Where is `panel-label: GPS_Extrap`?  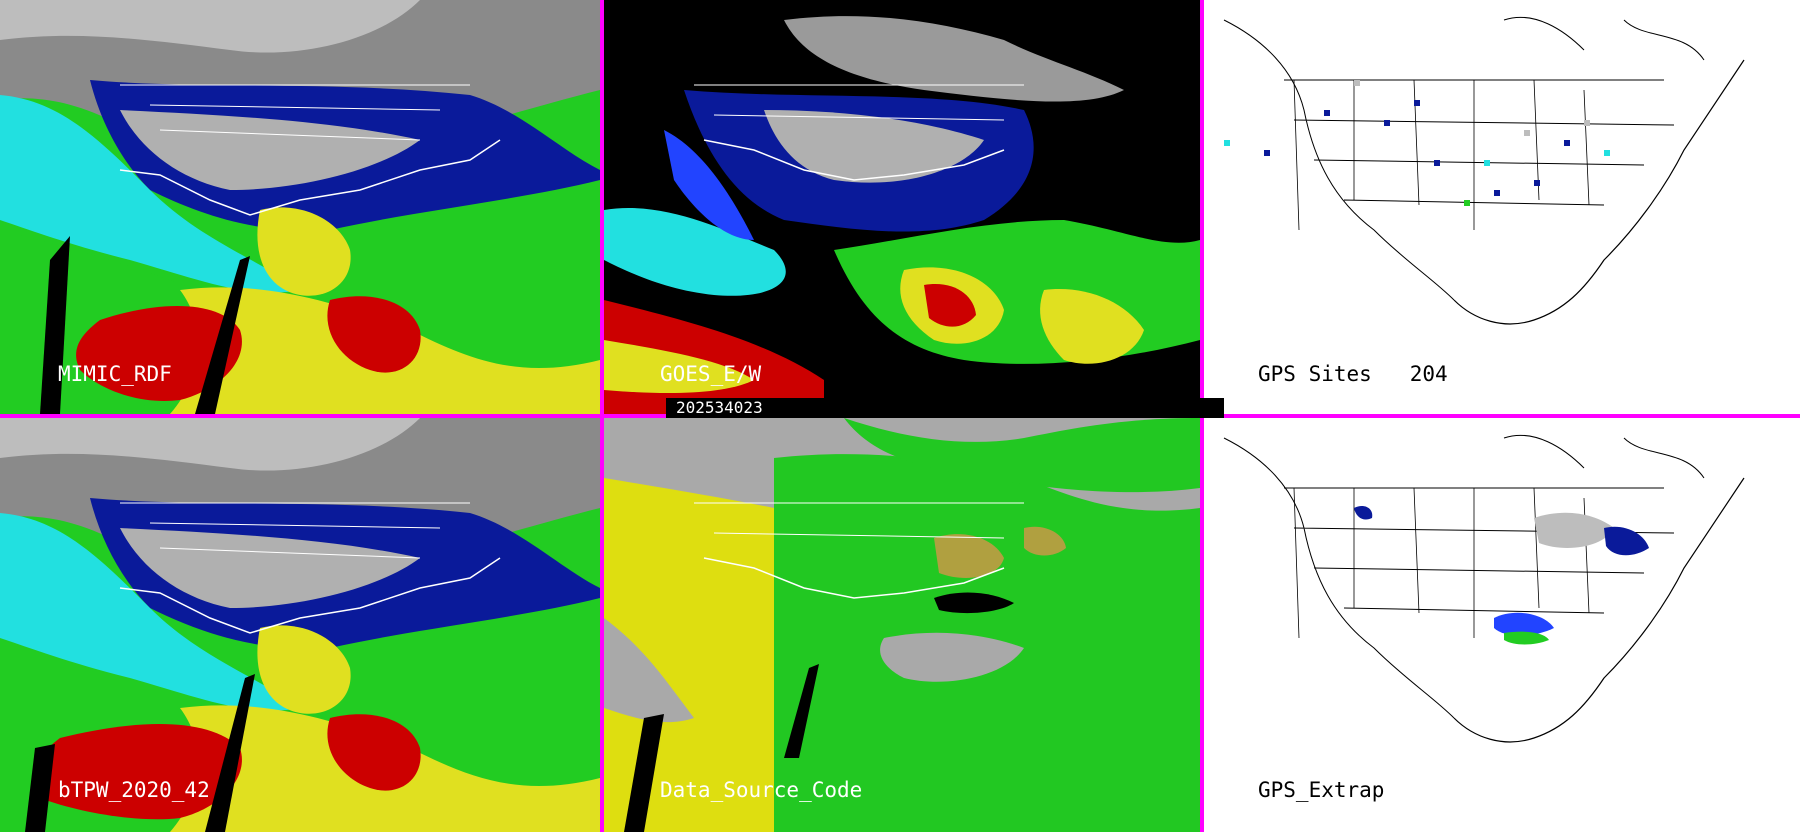 panel-label: GPS_Extrap is located at coordinates (1321, 790).